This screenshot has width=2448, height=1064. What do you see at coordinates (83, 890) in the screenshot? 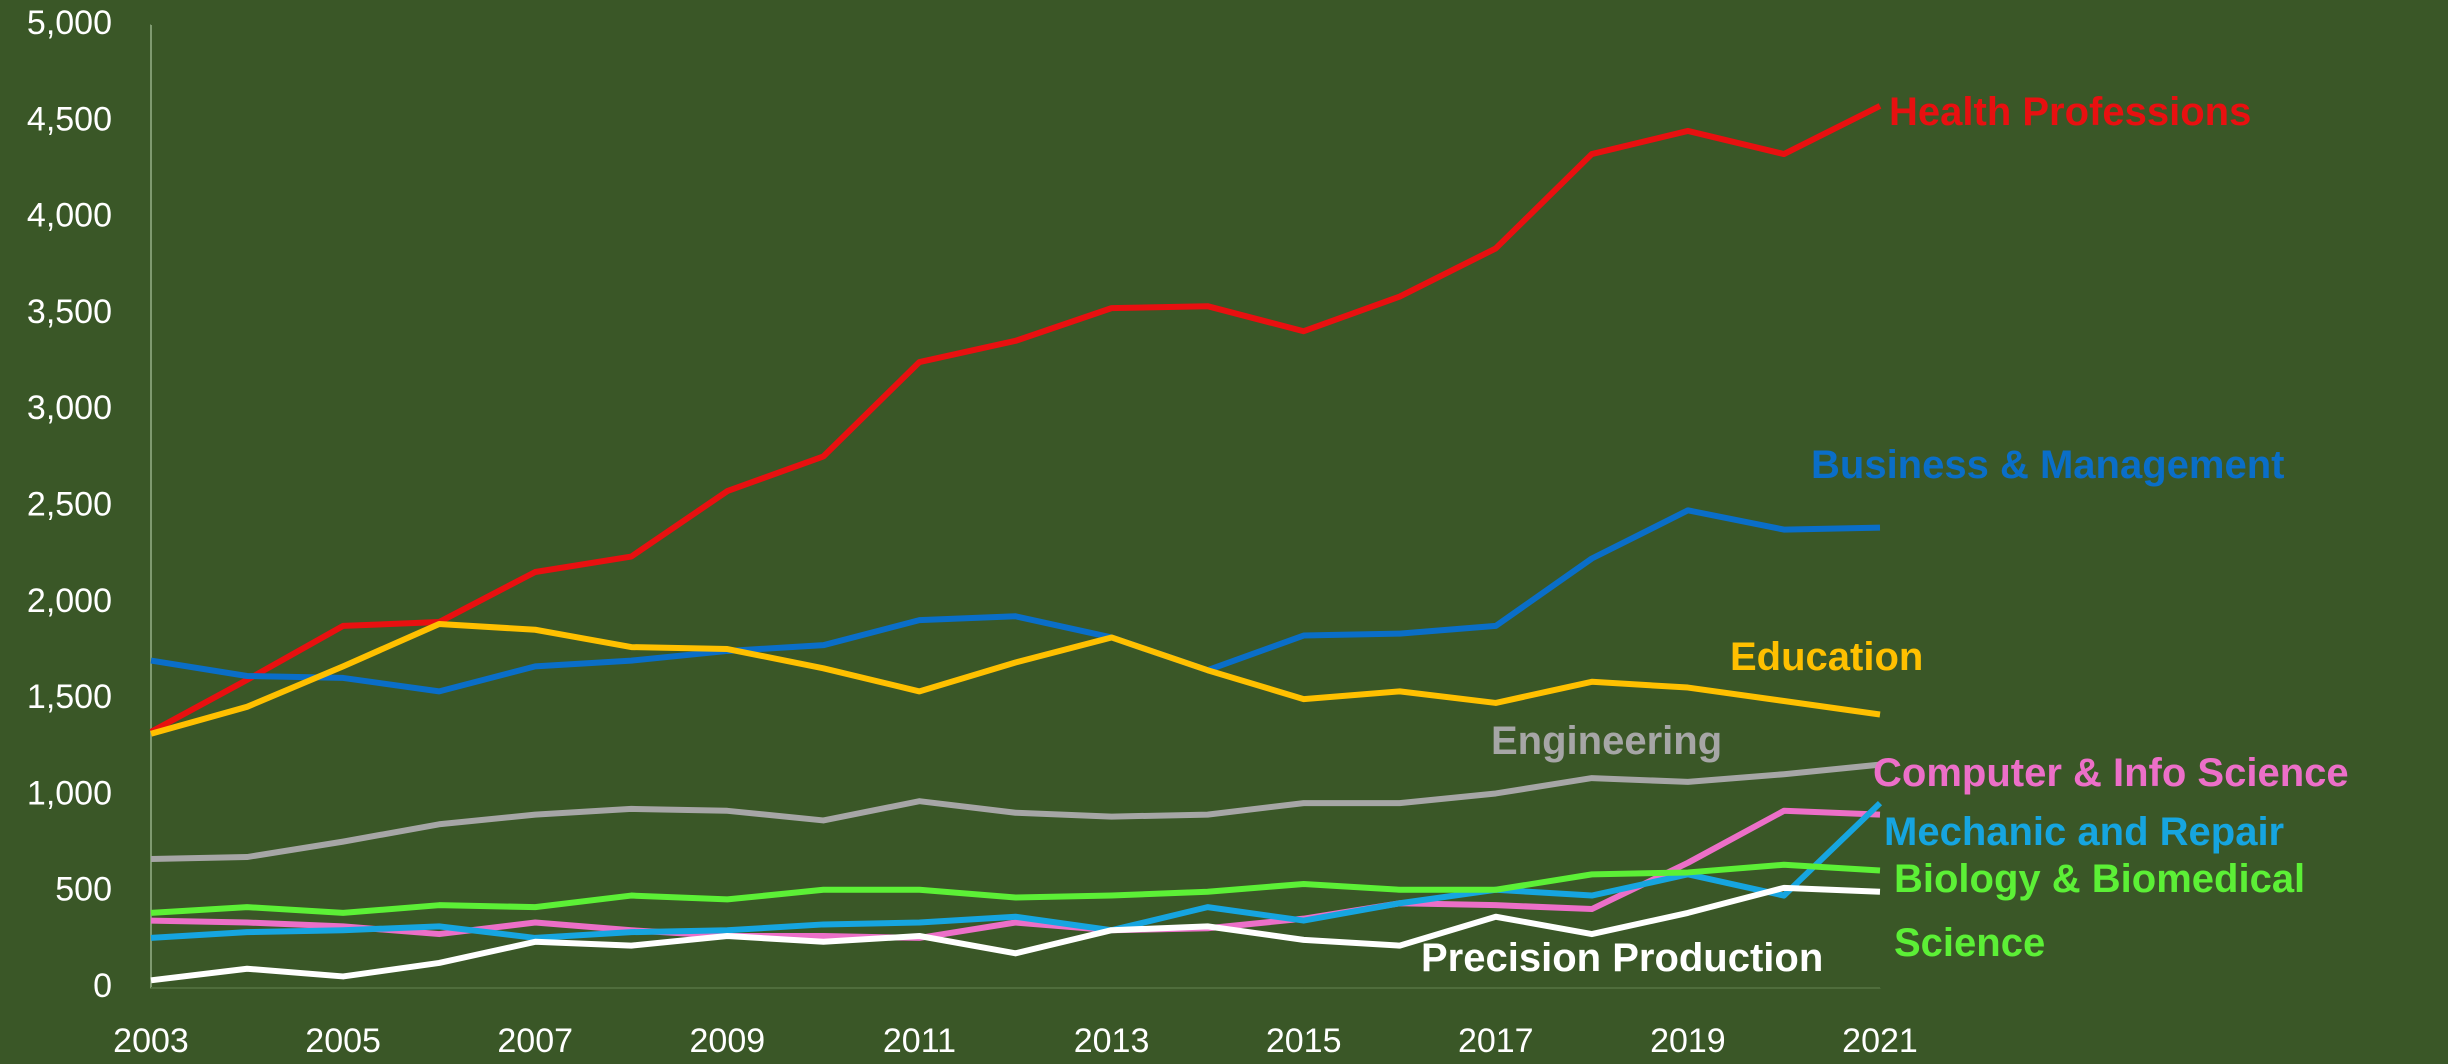
I see `y-tick-label: 500` at bounding box center [83, 890].